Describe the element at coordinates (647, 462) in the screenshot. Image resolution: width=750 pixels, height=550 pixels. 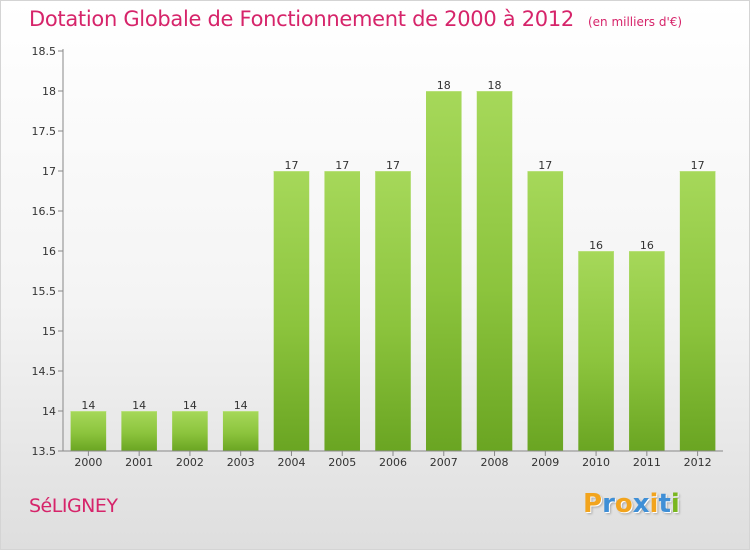
I see `x-tick-label: 2011` at that location.